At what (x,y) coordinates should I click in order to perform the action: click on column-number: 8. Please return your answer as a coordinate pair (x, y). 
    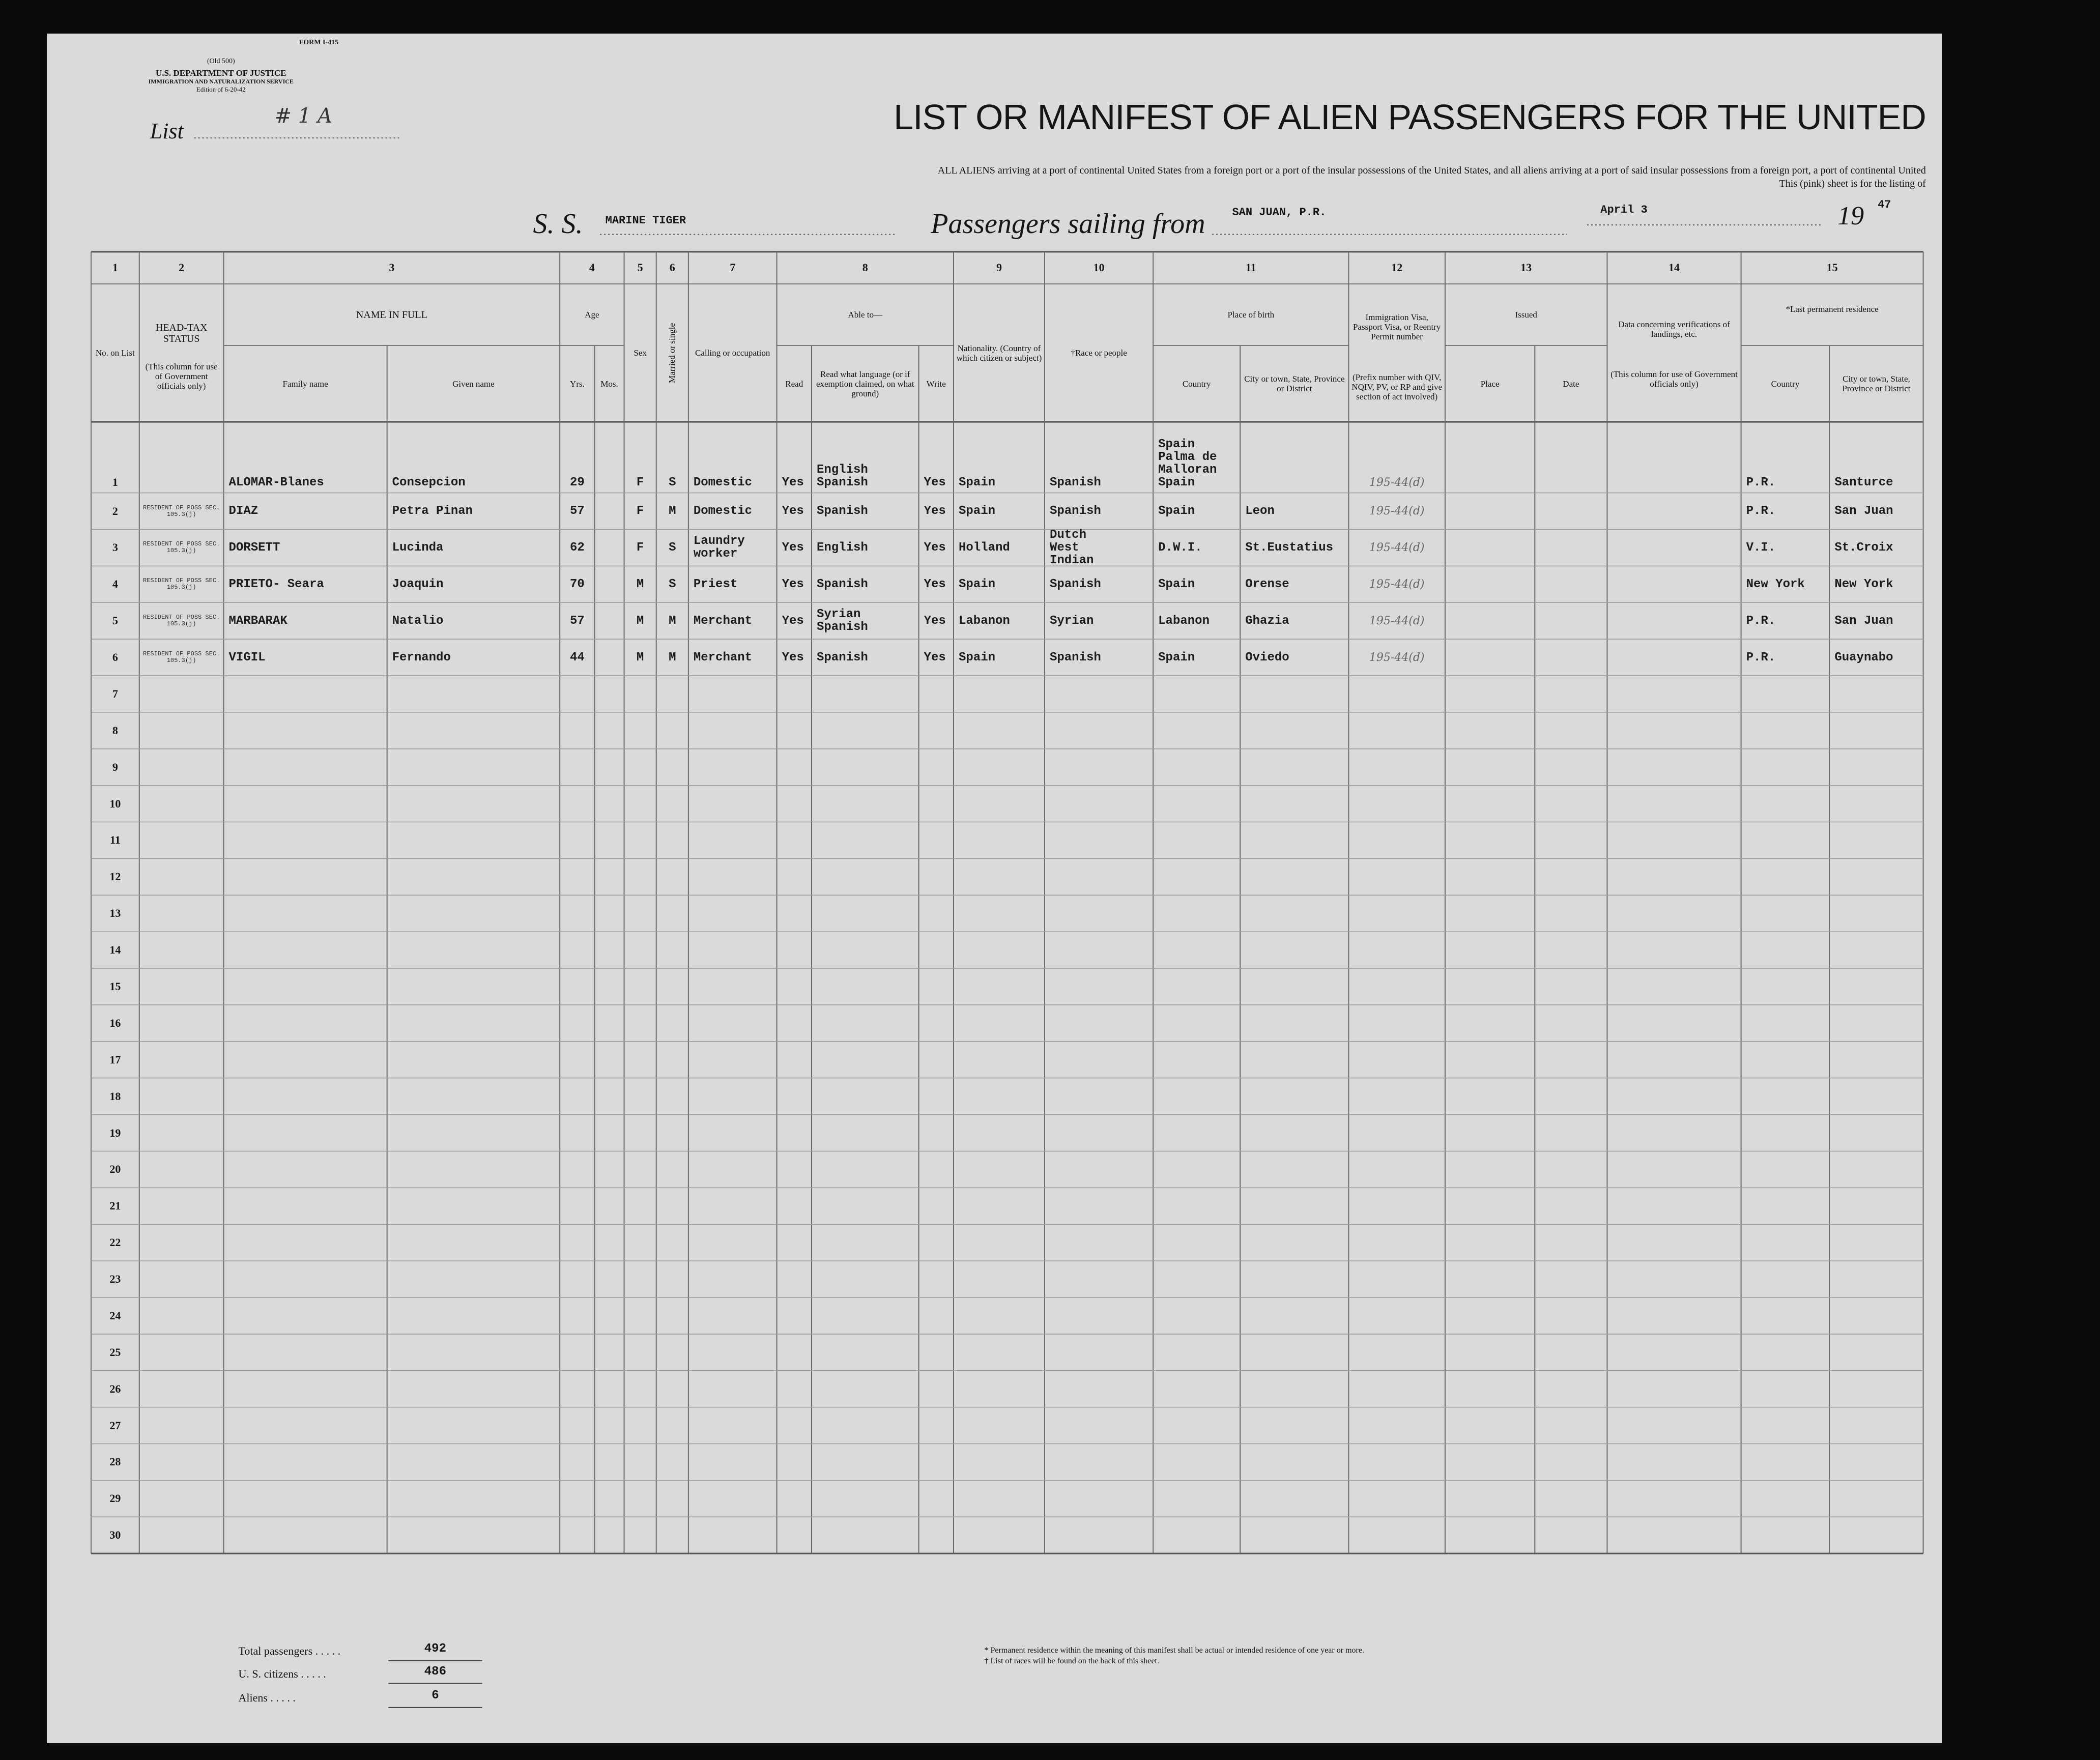
    Looking at the image, I should click on (866, 268).